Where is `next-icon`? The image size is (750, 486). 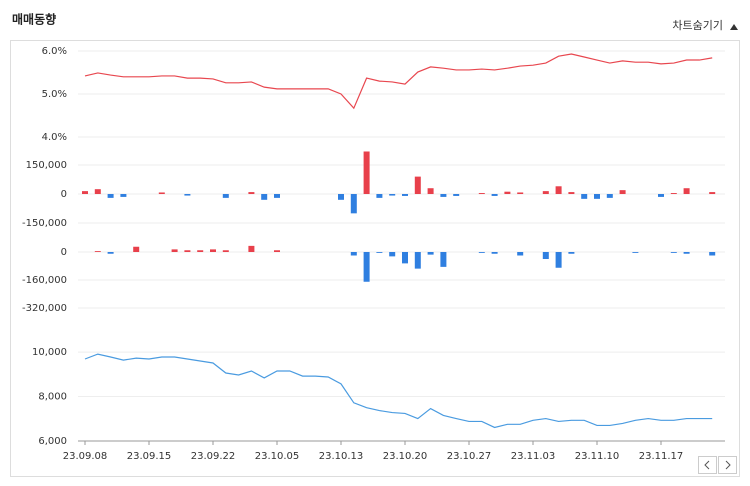 next-icon is located at coordinates (728, 465).